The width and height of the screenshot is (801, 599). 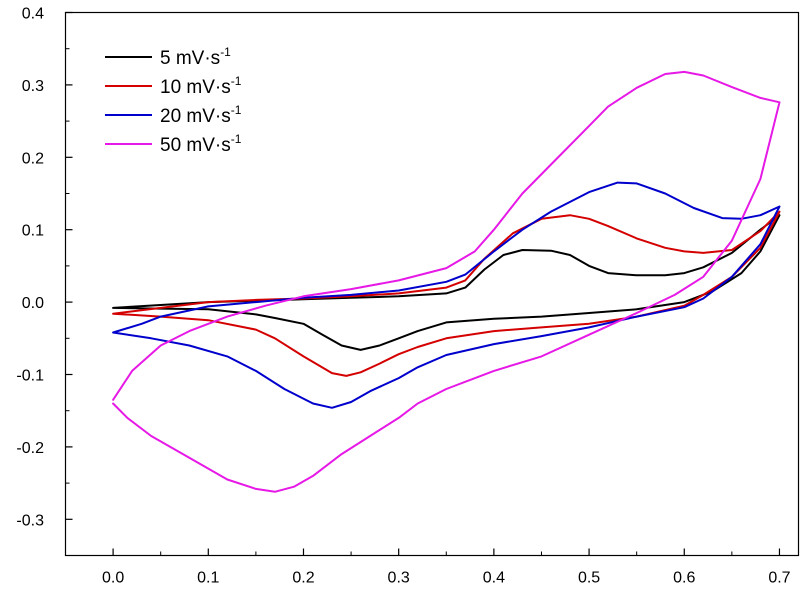 I want to click on x-tick-label: 0.6, so click(x=684, y=578).